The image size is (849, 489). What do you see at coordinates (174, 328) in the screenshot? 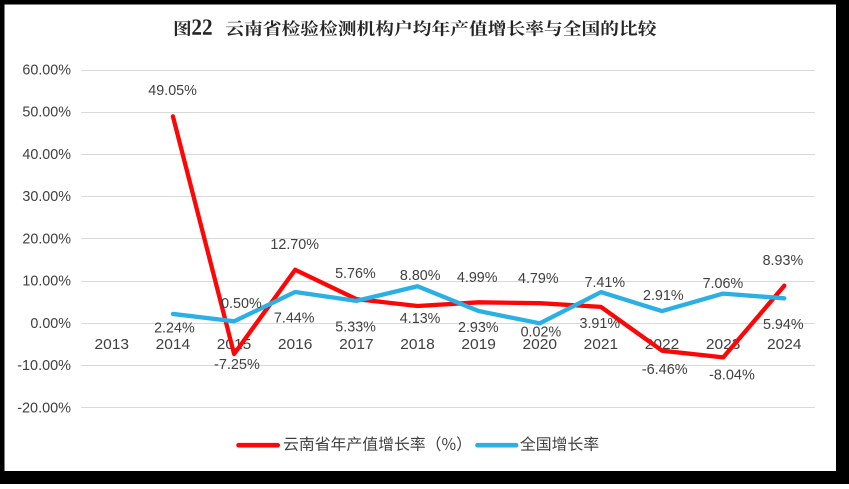
I see `svg-text: 2.24%` at bounding box center [174, 328].